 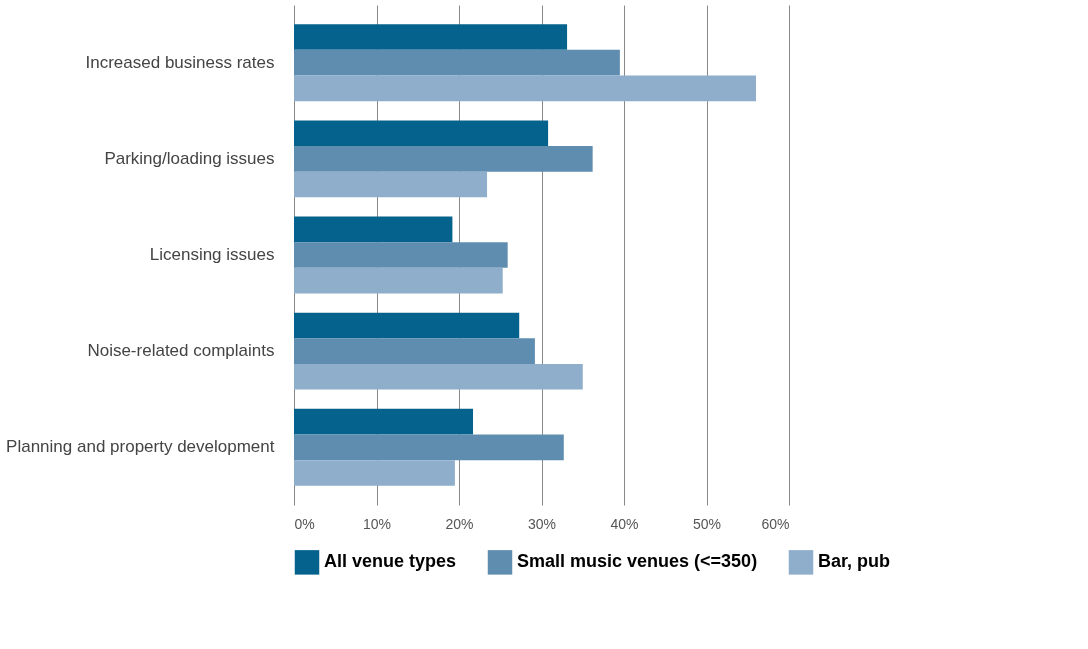 What do you see at coordinates (180, 62) in the screenshot?
I see `y-tick-label: Increased business rates` at bounding box center [180, 62].